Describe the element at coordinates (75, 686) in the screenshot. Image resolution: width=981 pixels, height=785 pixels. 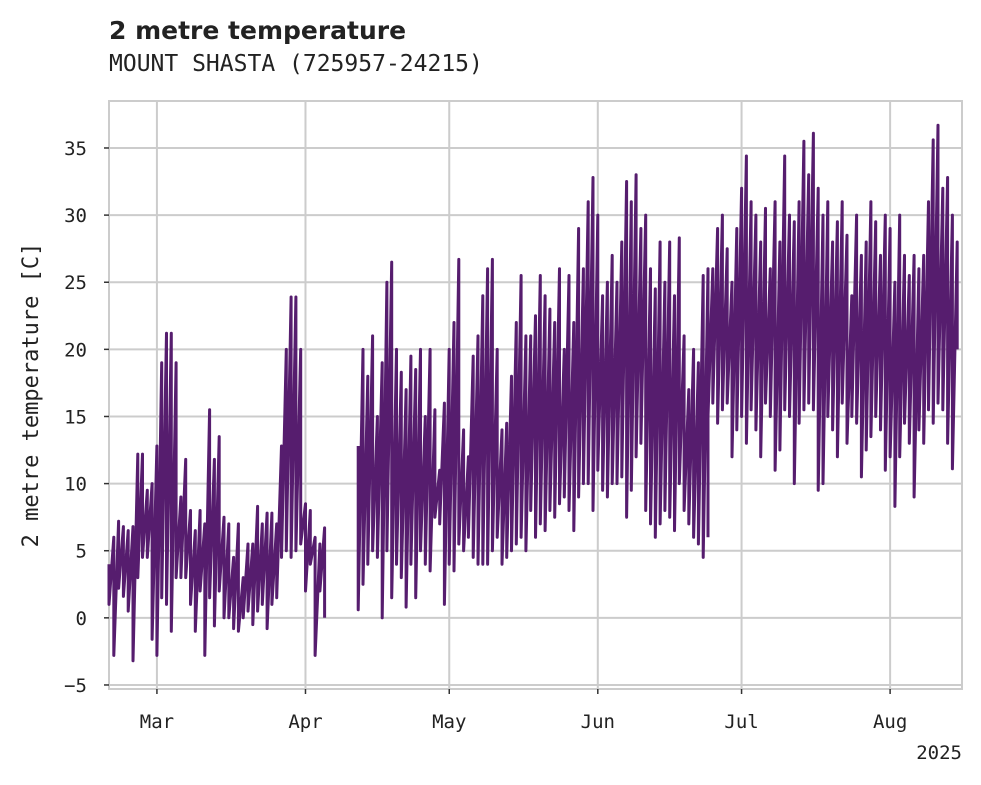
I see `y-tick-label: −5` at that location.